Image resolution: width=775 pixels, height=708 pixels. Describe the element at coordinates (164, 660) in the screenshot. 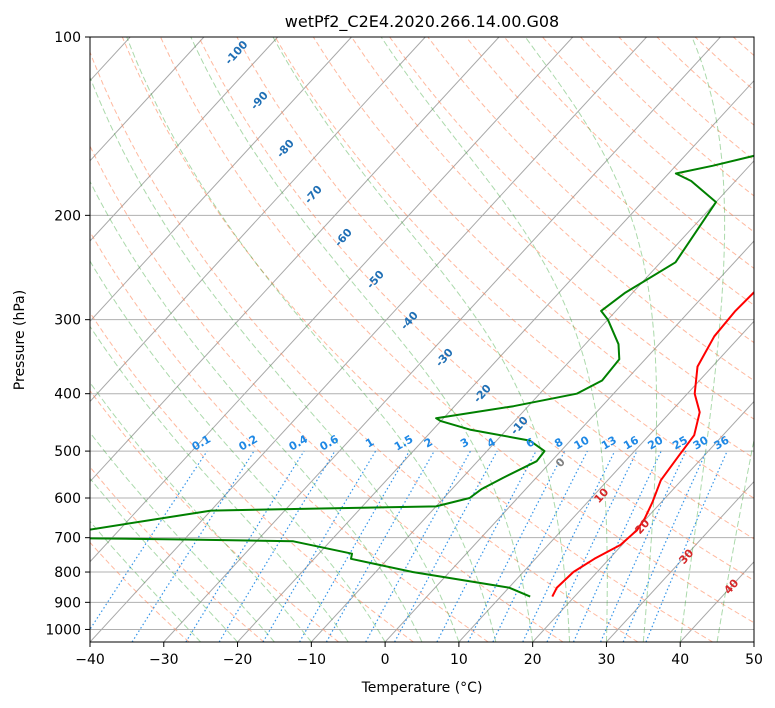

I see `x-tick-label: −30` at that location.